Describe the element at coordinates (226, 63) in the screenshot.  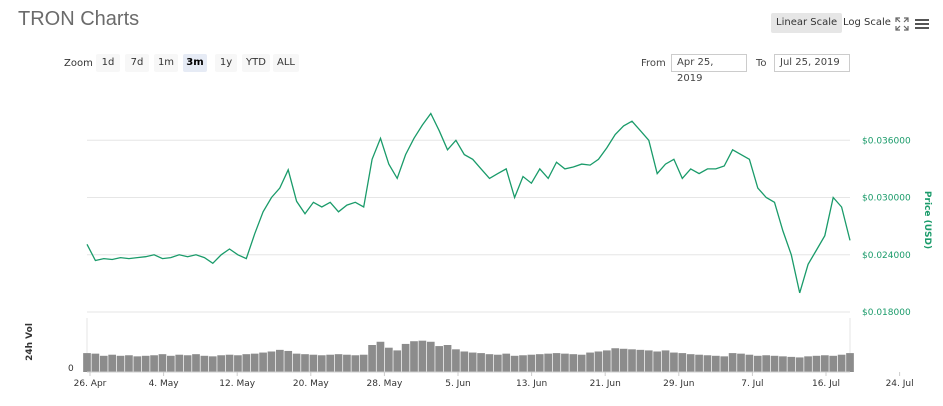
I see `zoom-button-1y: 1y` at that location.